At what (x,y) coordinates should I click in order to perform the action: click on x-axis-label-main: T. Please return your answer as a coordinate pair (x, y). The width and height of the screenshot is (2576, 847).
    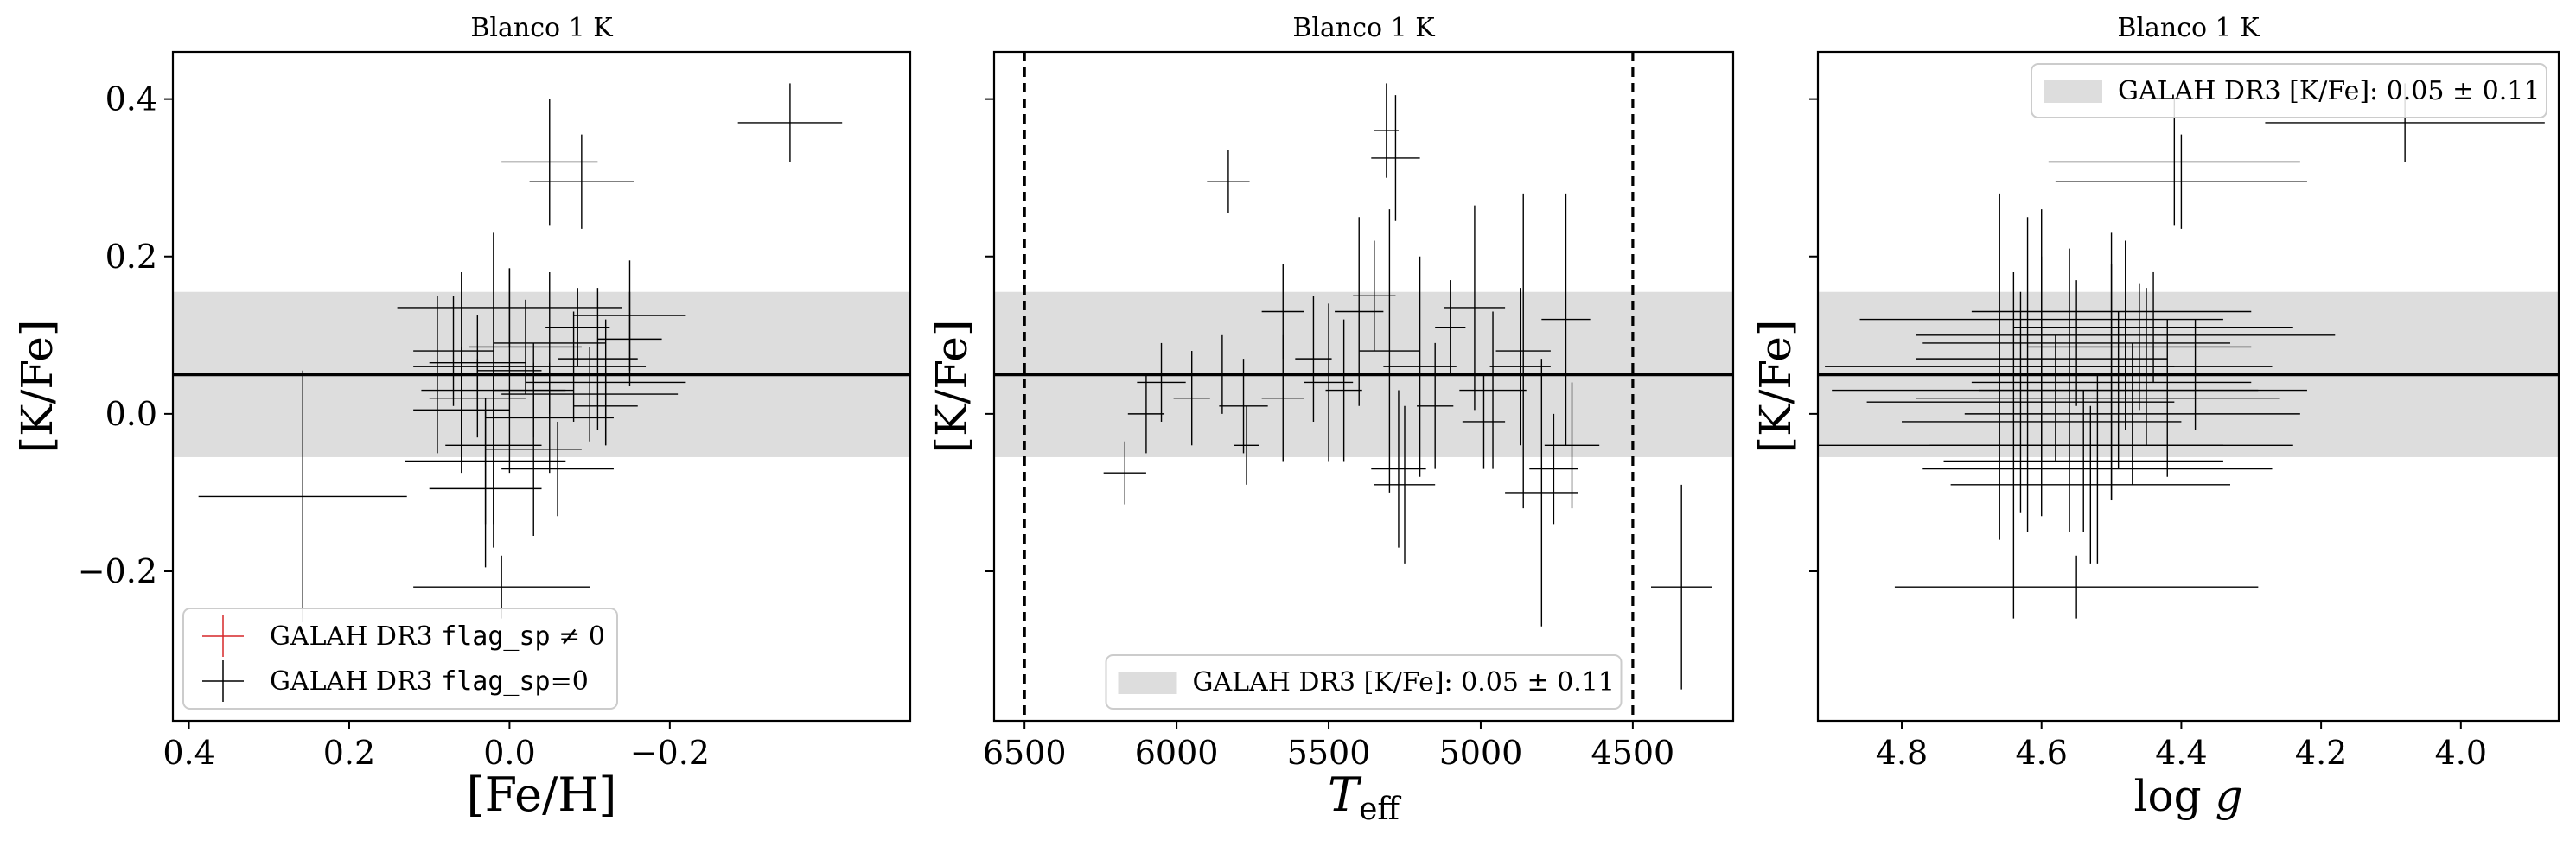
    Looking at the image, I should click on (1345, 794).